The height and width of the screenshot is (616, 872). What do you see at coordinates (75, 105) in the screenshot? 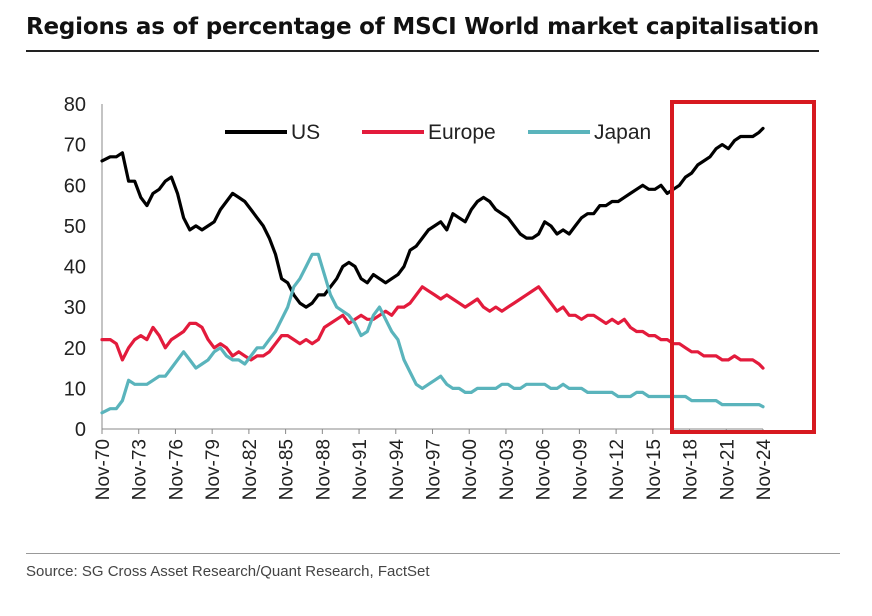
I see `y-tick-label: 80` at bounding box center [75, 105].